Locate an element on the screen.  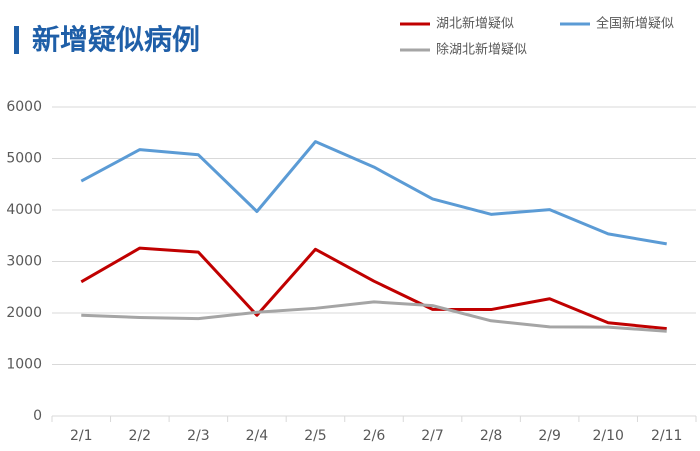
x-tick-label: 2/7 is located at coordinates (432, 436).